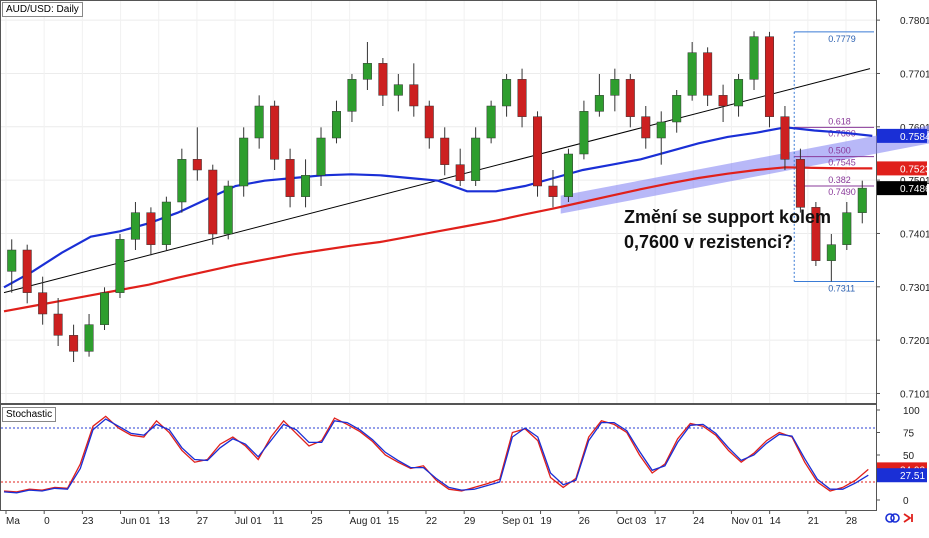 The image size is (929, 538). I want to click on time-tick-label: 14, so click(776, 521).